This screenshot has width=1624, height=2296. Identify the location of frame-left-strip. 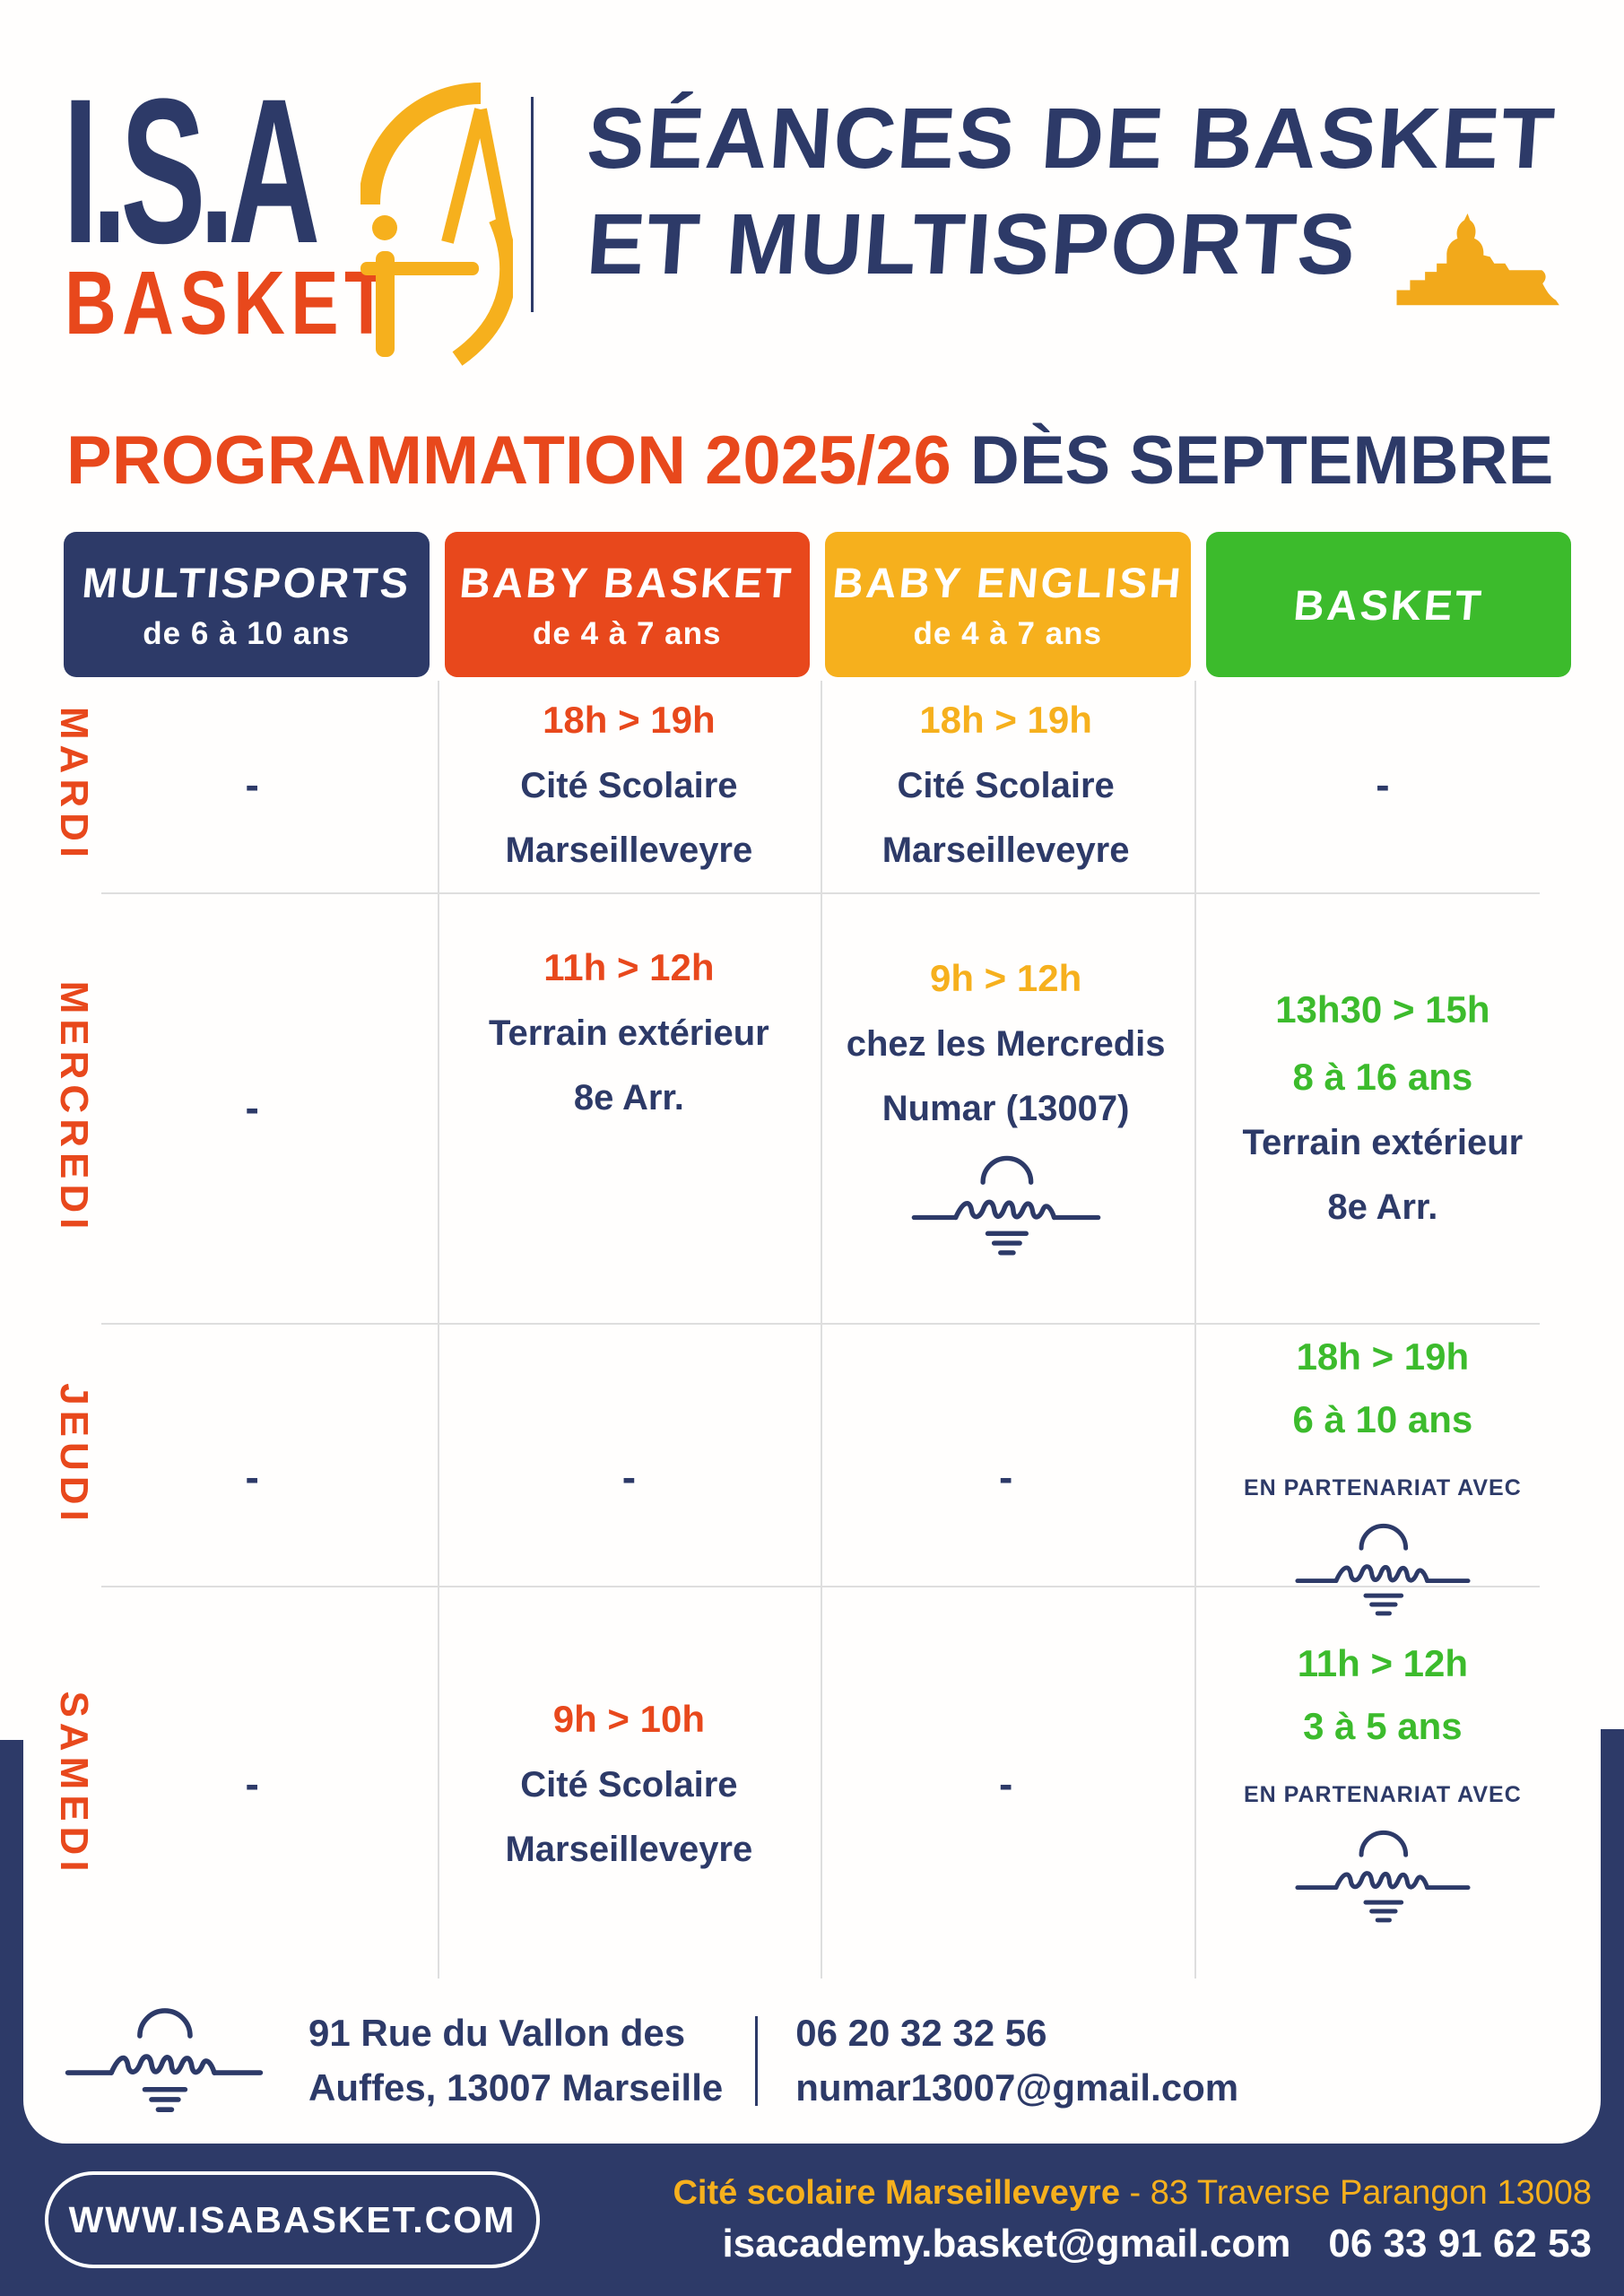
(11, 1902).